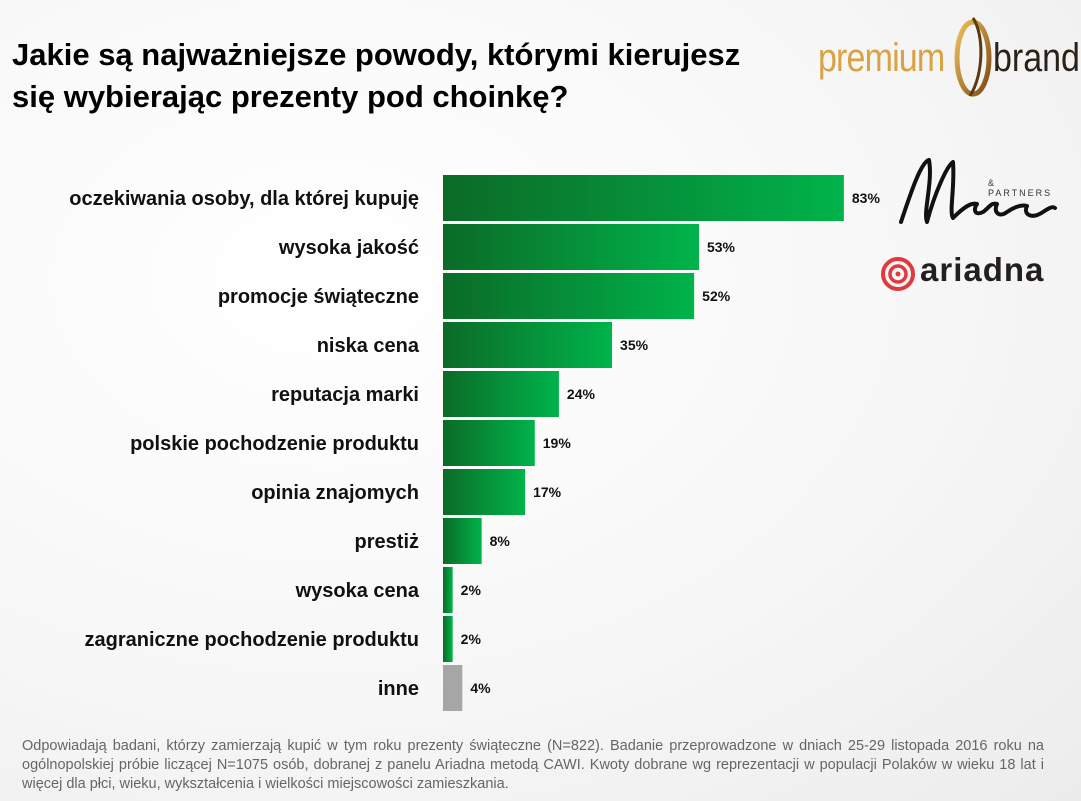 The height and width of the screenshot is (801, 1081). What do you see at coordinates (398, 689) in the screenshot?
I see `category-label: inne` at bounding box center [398, 689].